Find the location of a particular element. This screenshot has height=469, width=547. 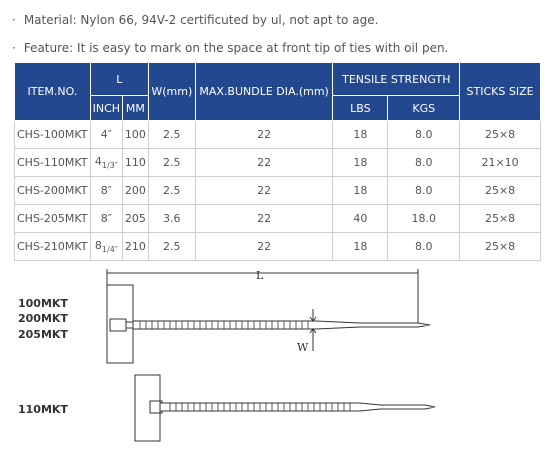

table-cell: 200 is located at coordinates (135, 190).